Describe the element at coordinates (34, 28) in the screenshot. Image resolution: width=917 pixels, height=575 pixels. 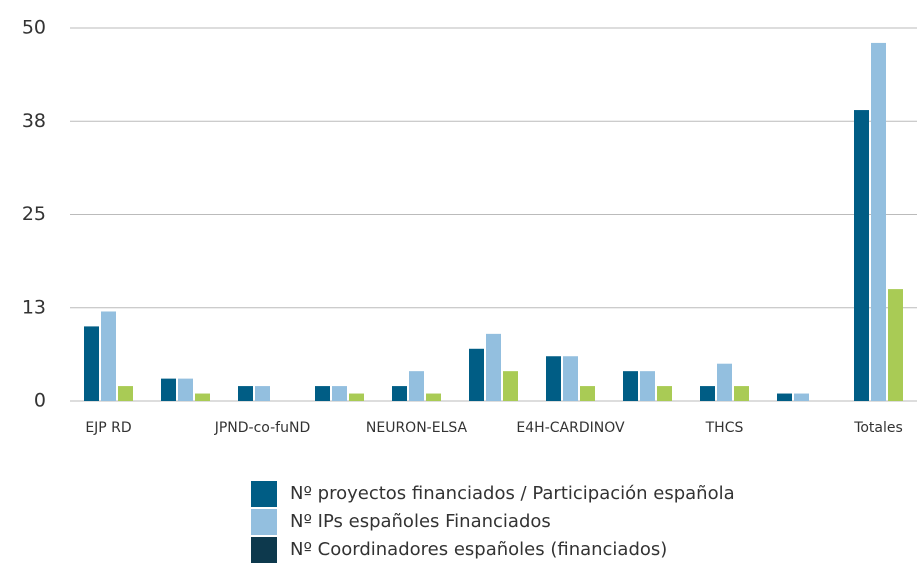
I see `y-tick-label: 50` at that location.